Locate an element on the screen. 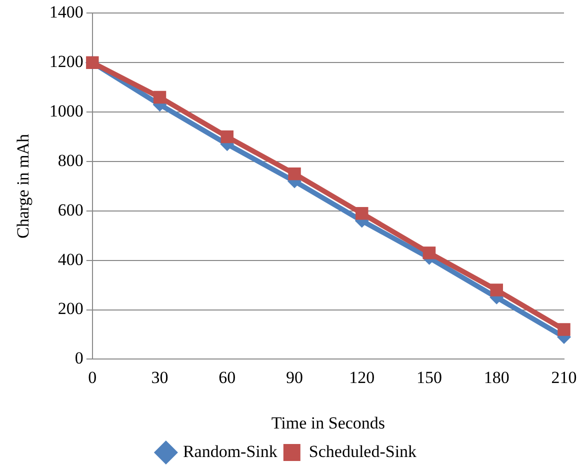  x-tick-label: 180 is located at coordinates (497, 377).